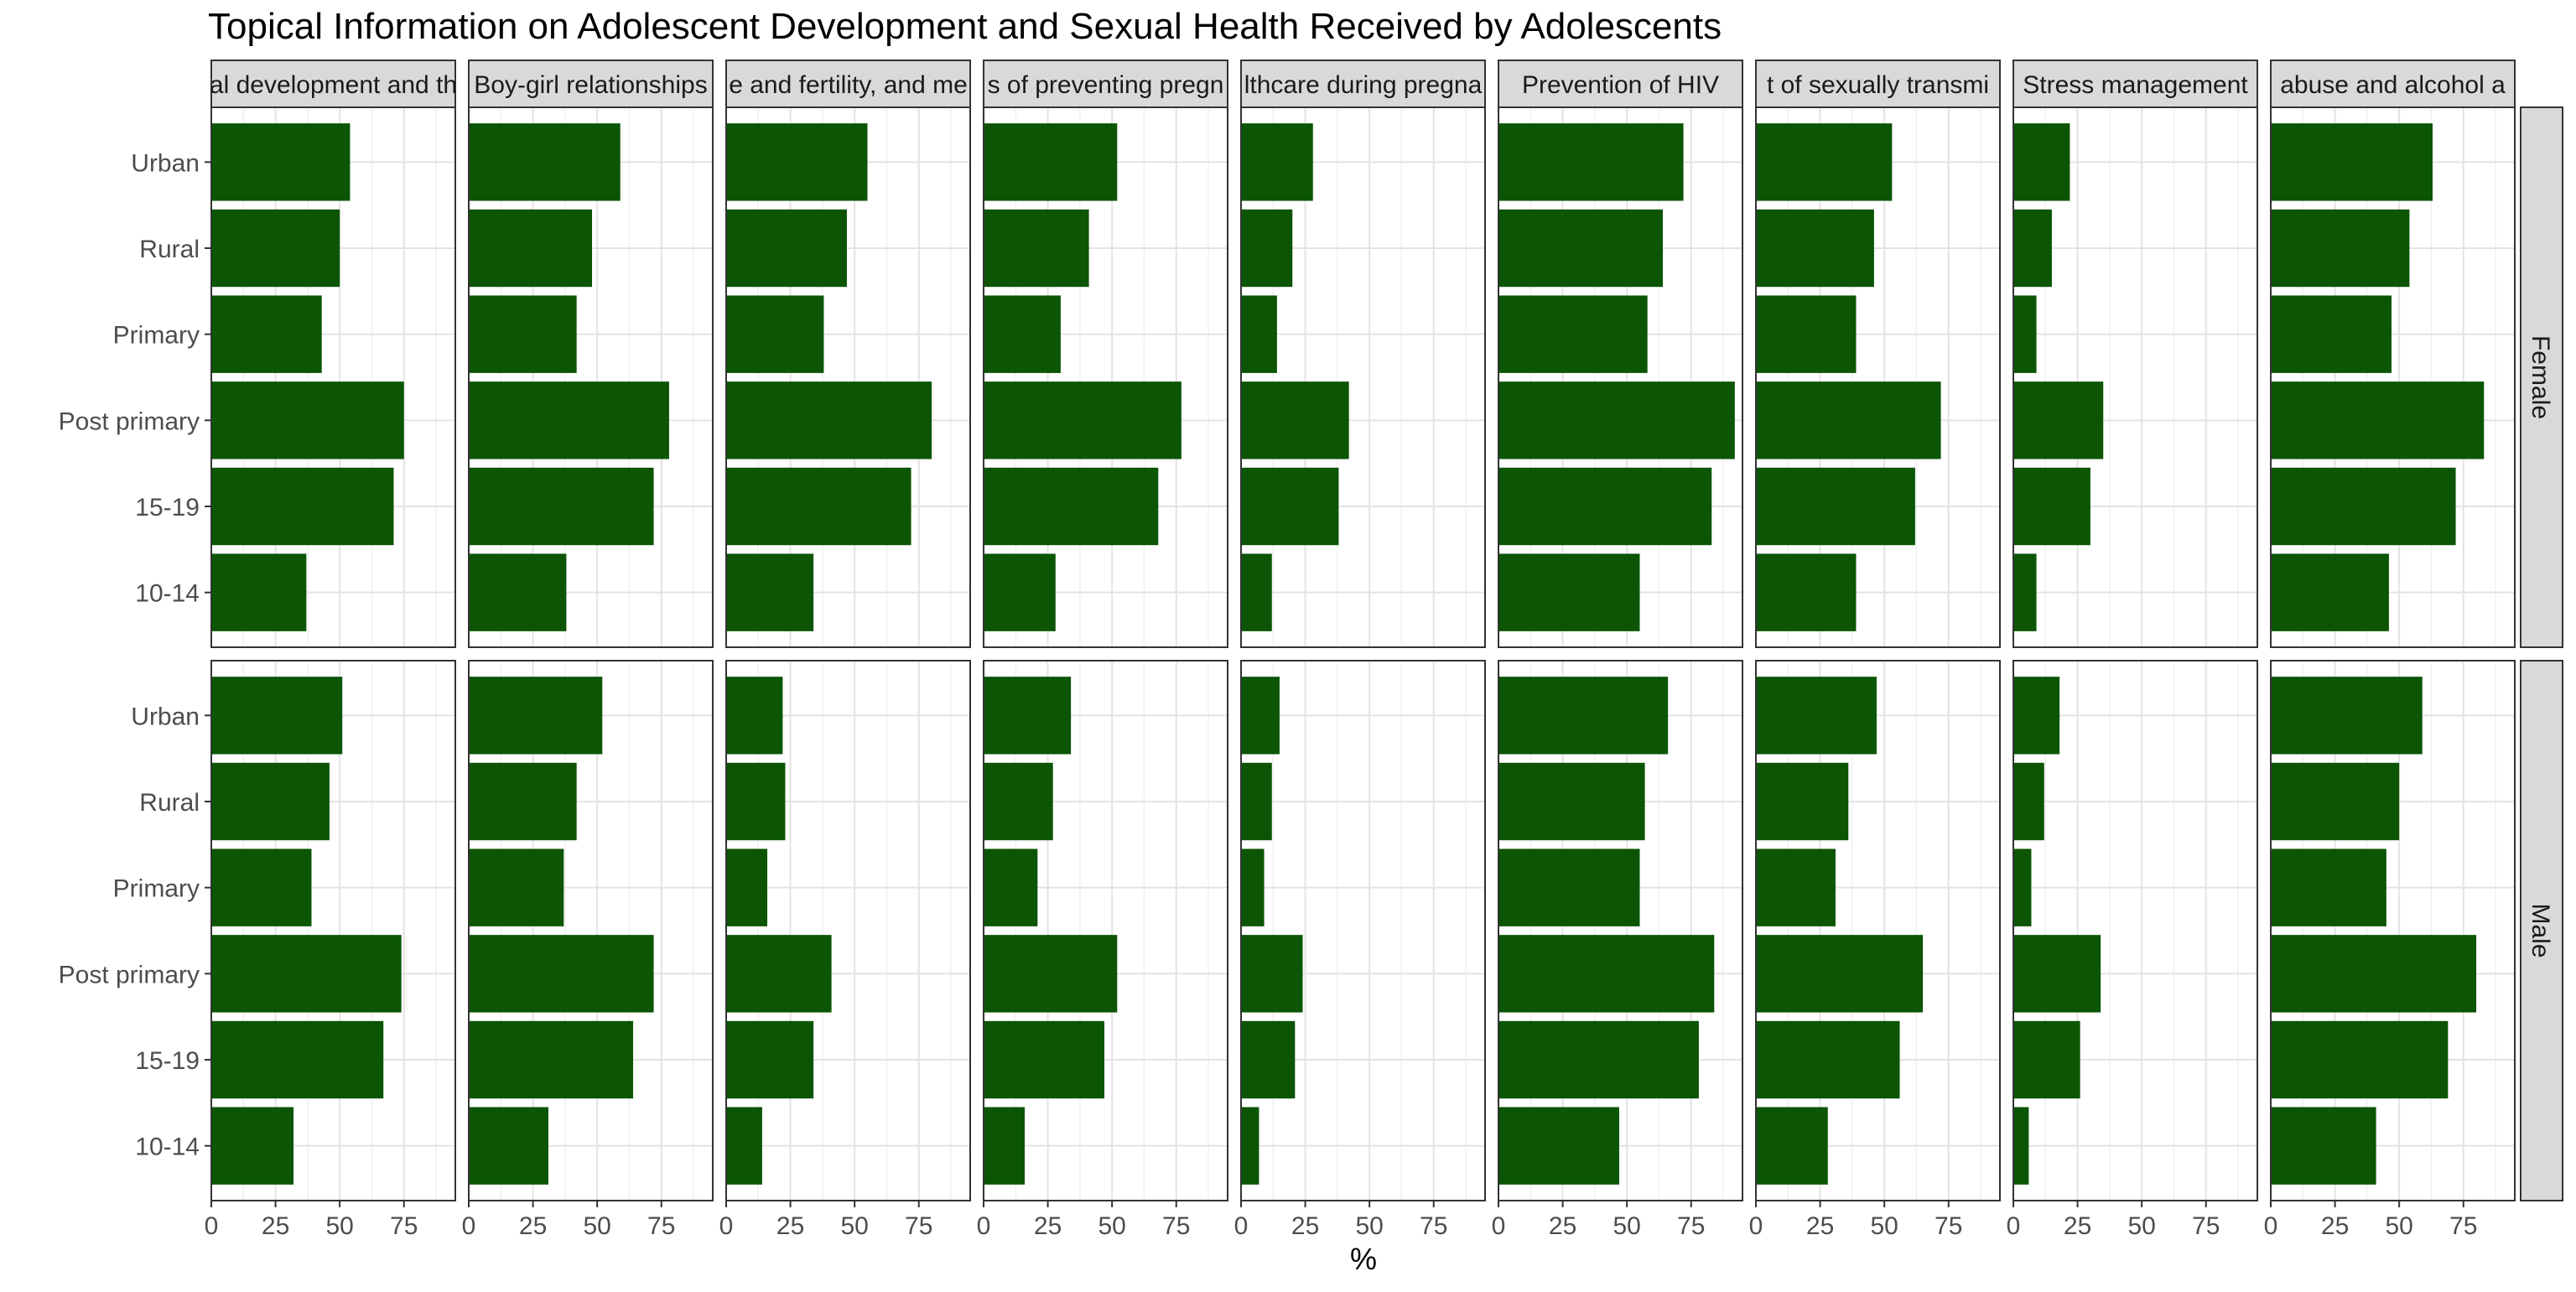 The width and height of the screenshot is (2576, 1292). I want to click on facet-strip-row-label: Male, so click(2540, 930).